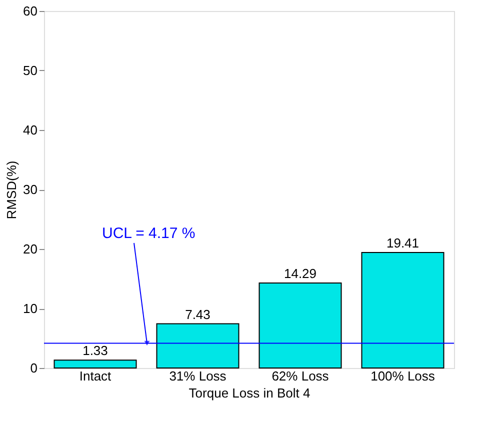 This screenshot has height=421, width=479. I want to click on y-tick-label: 0, so click(34, 368).